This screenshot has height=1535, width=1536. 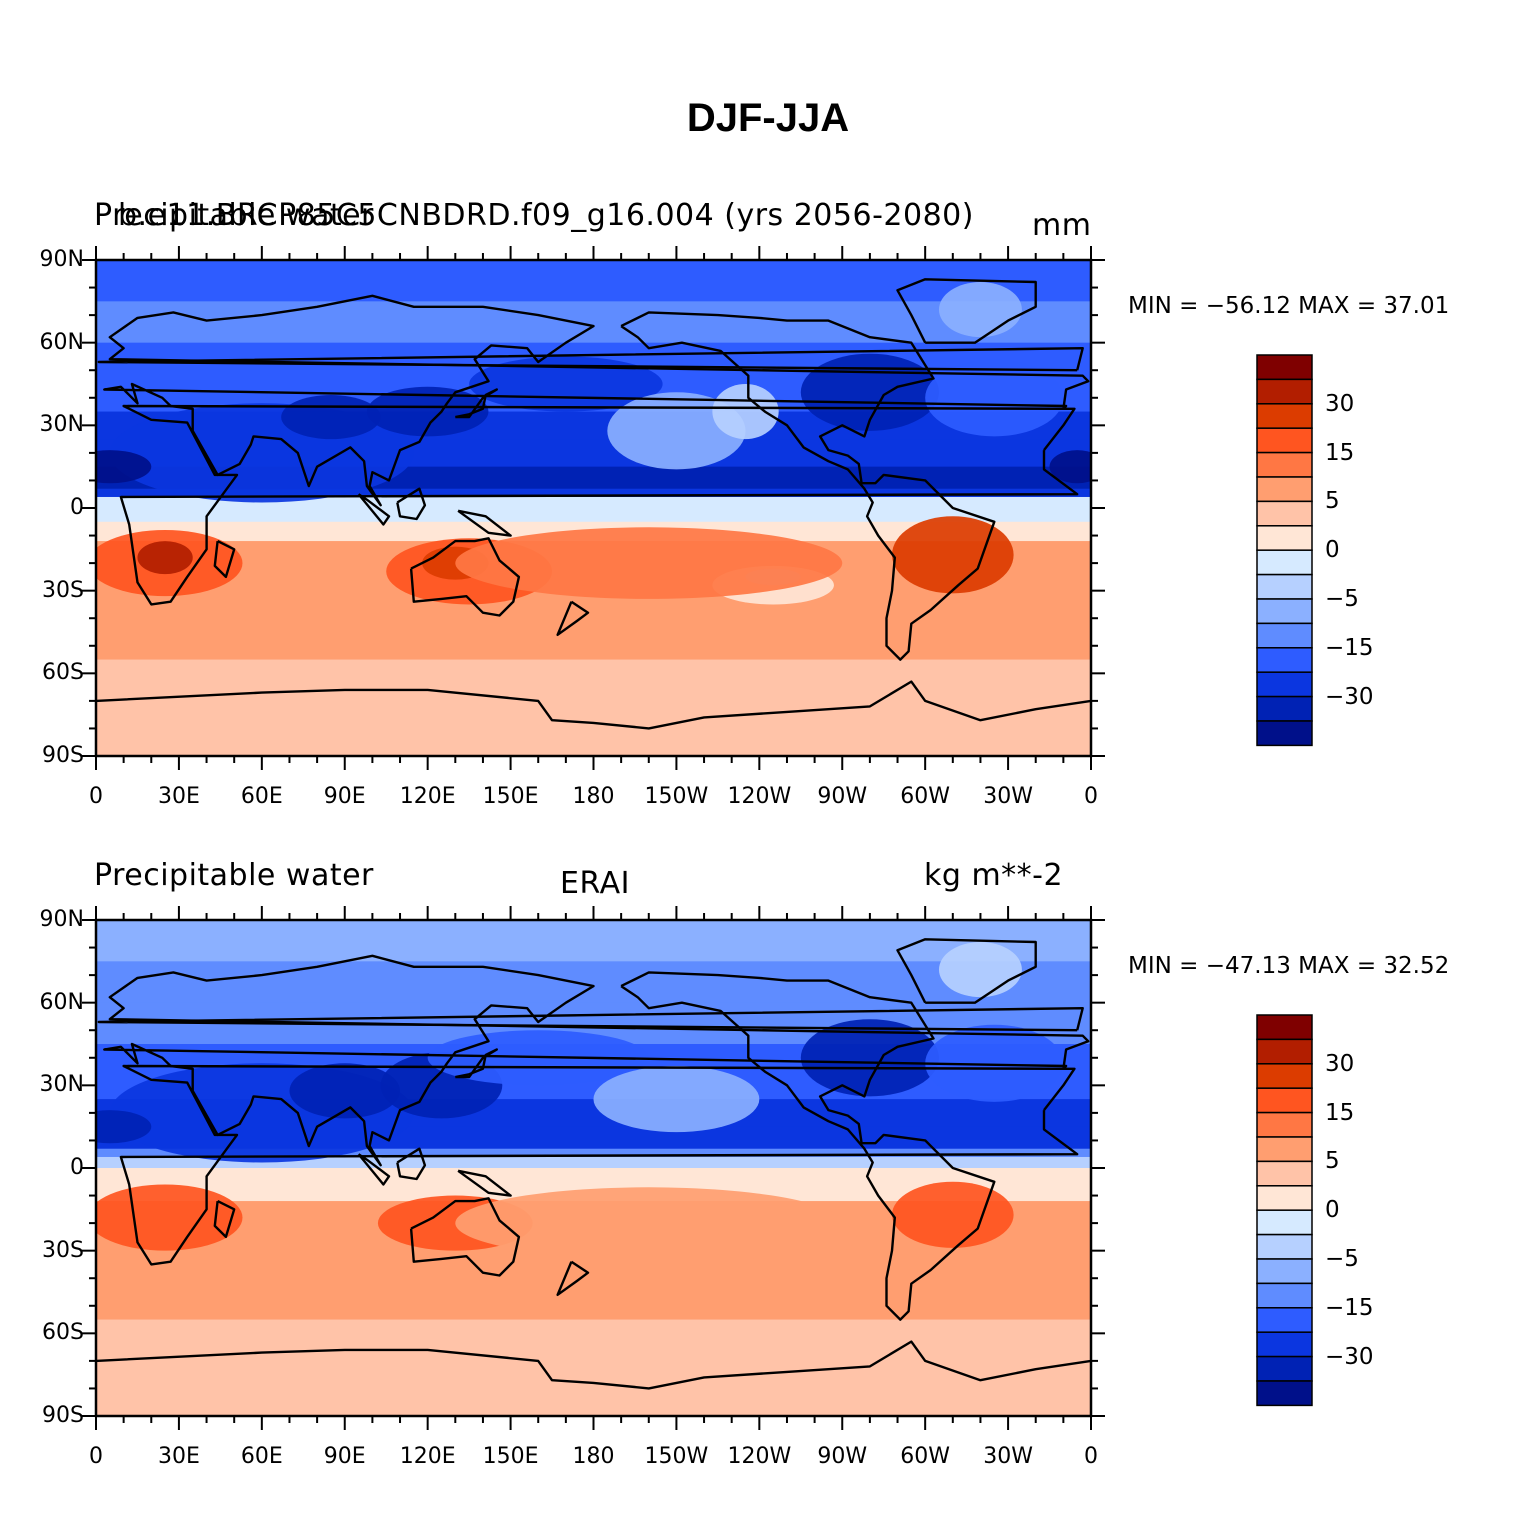 I want to click on colorbar-label: 15, so click(x=1340, y=452).